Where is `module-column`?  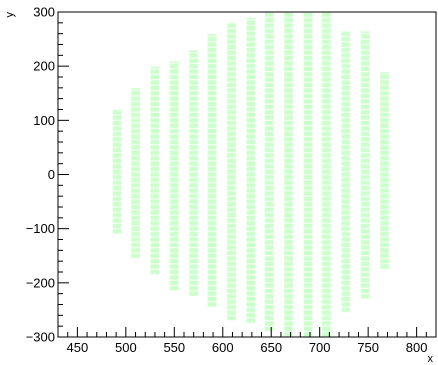 module-column is located at coordinates (231, 172).